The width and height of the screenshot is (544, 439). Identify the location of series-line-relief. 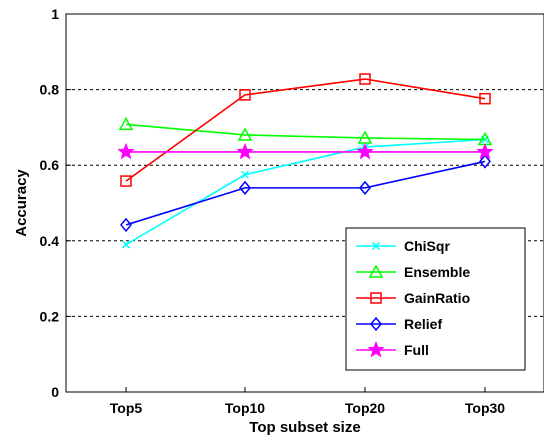
(305, 193).